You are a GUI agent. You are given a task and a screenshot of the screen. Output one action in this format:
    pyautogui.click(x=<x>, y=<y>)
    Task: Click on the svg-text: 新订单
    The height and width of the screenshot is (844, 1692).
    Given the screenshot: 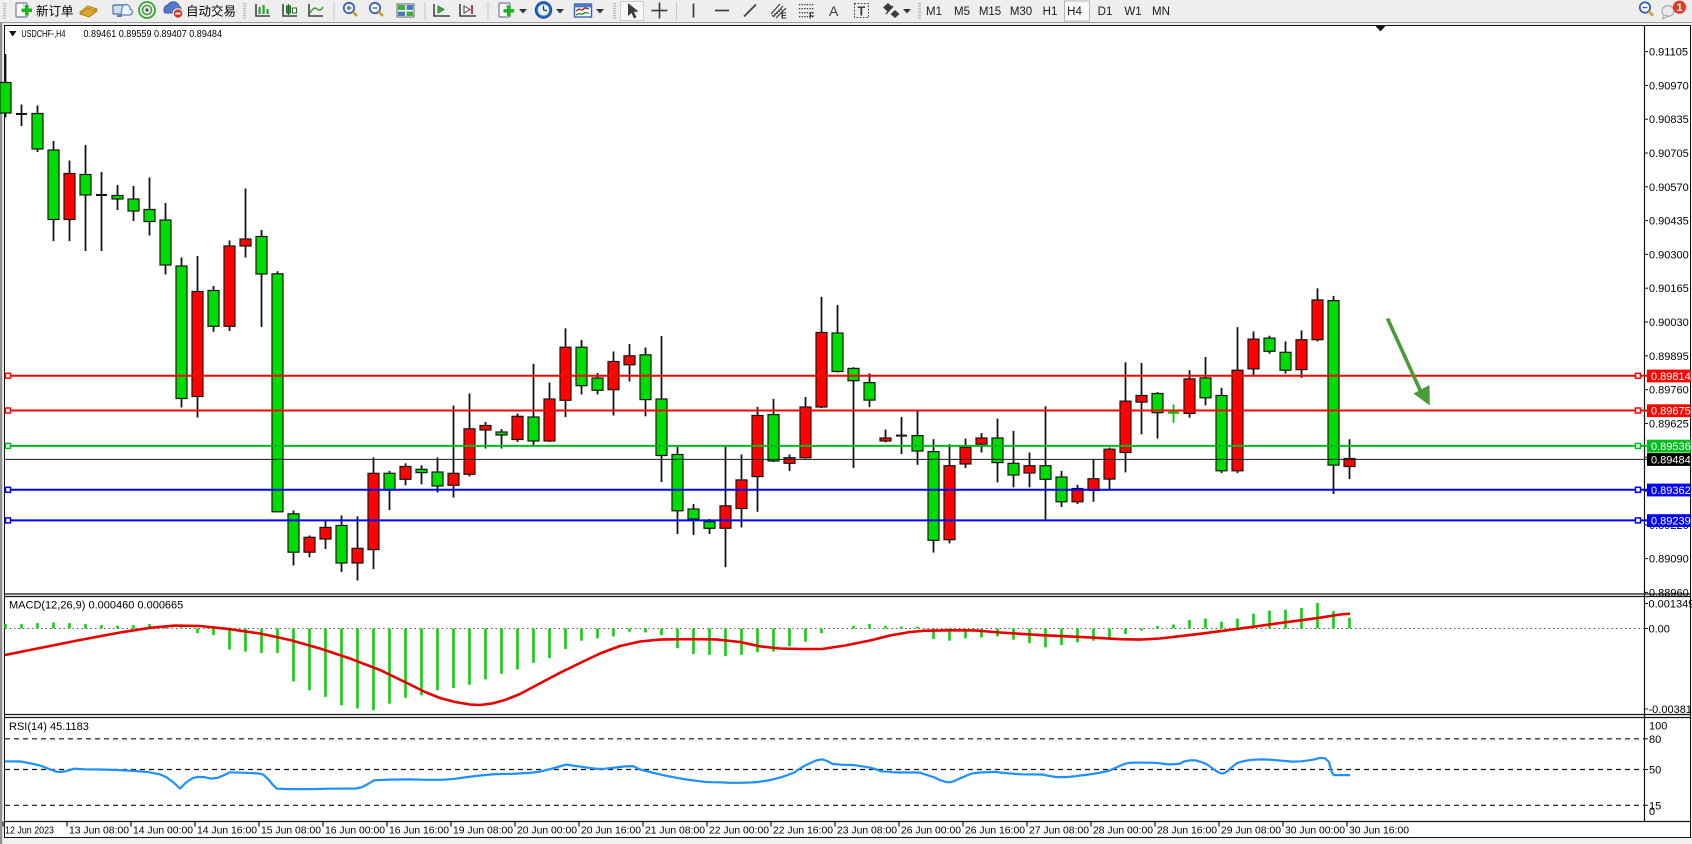 What is the action you would take?
    pyautogui.click(x=55, y=11)
    